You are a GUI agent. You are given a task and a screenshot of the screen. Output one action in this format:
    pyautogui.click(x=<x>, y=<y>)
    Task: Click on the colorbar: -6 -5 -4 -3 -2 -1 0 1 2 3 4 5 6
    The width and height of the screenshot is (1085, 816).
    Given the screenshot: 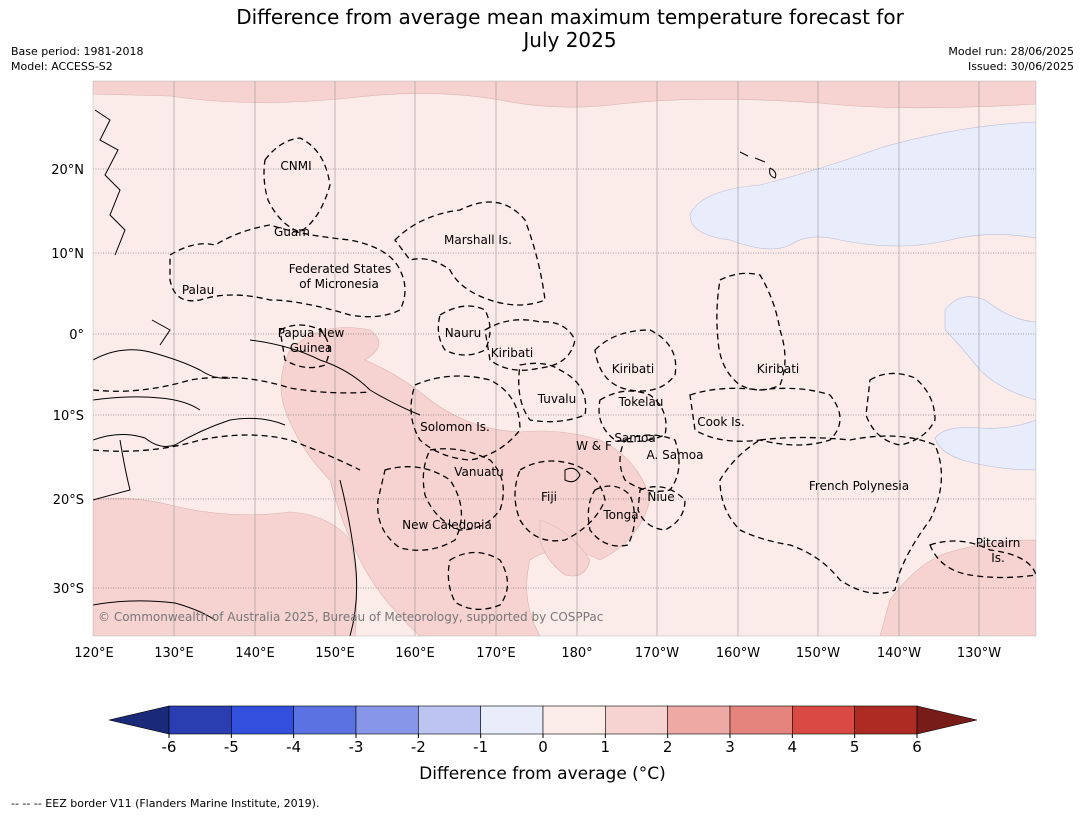 What is the action you would take?
    pyautogui.click(x=543, y=730)
    